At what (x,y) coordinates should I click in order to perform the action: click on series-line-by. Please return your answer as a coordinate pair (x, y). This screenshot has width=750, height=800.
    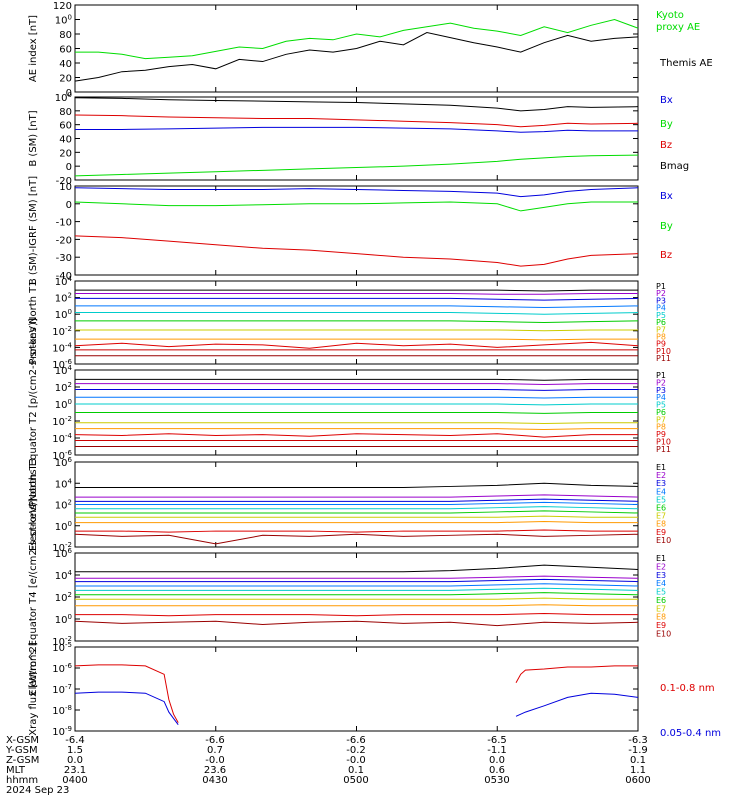
    Looking at the image, I should click on (356, 165).